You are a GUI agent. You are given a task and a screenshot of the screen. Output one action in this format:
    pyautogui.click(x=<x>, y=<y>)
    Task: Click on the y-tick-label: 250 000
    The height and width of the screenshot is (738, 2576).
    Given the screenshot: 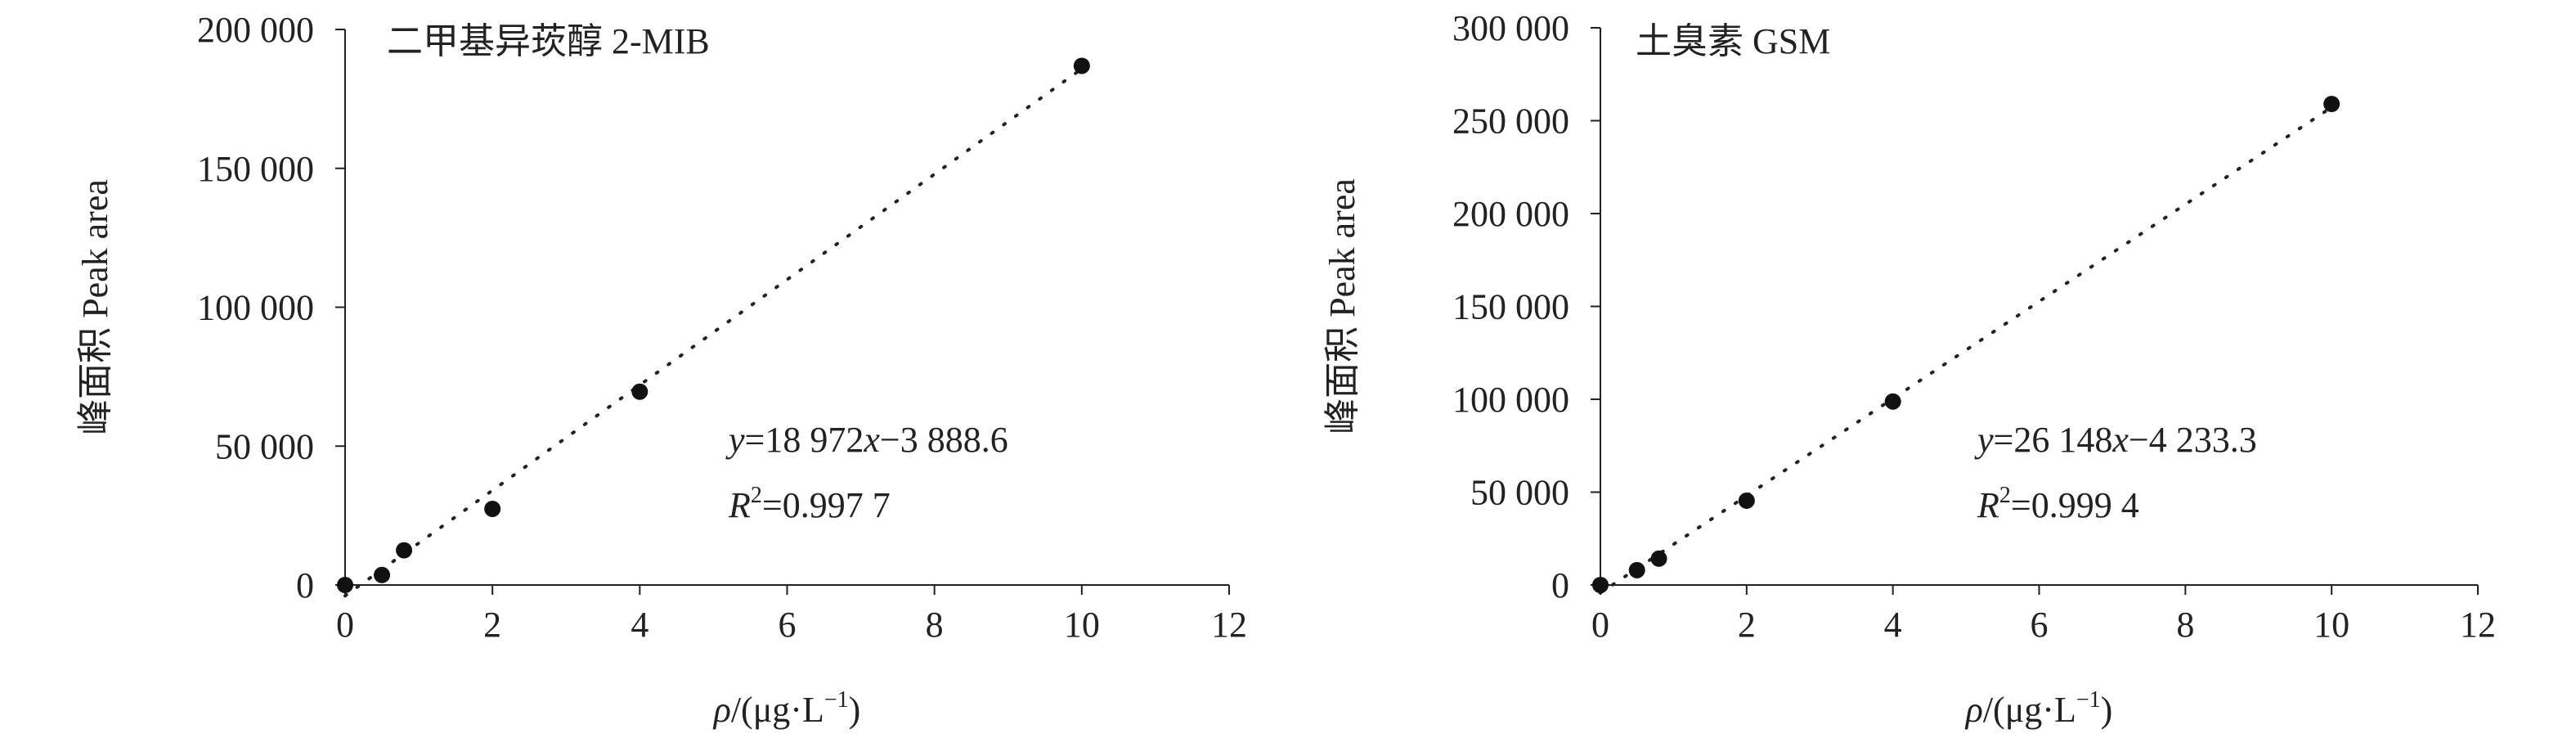 What is the action you would take?
    pyautogui.click(x=1510, y=122)
    